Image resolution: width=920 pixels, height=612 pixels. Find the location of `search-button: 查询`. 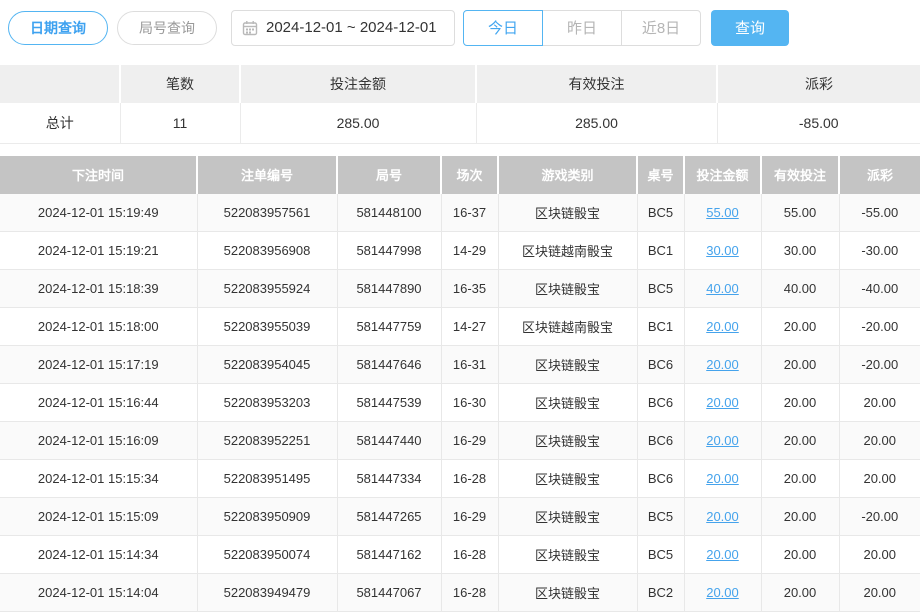

search-button: 查询 is located at coordinates (750, 27).